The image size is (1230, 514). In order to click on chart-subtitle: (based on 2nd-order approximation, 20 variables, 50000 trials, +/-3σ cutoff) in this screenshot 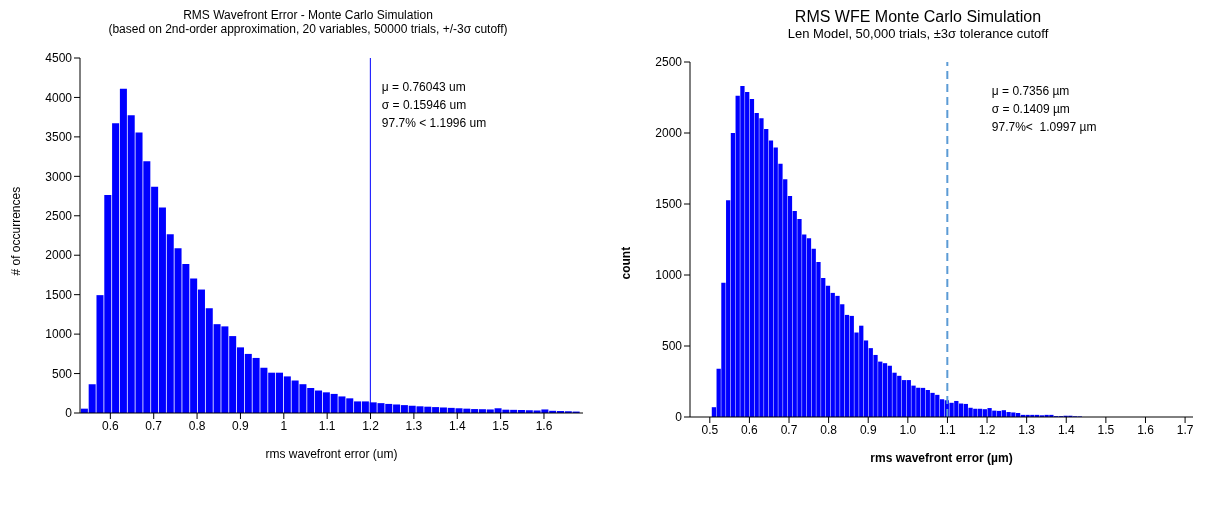, I will do `click(308, 30)`.